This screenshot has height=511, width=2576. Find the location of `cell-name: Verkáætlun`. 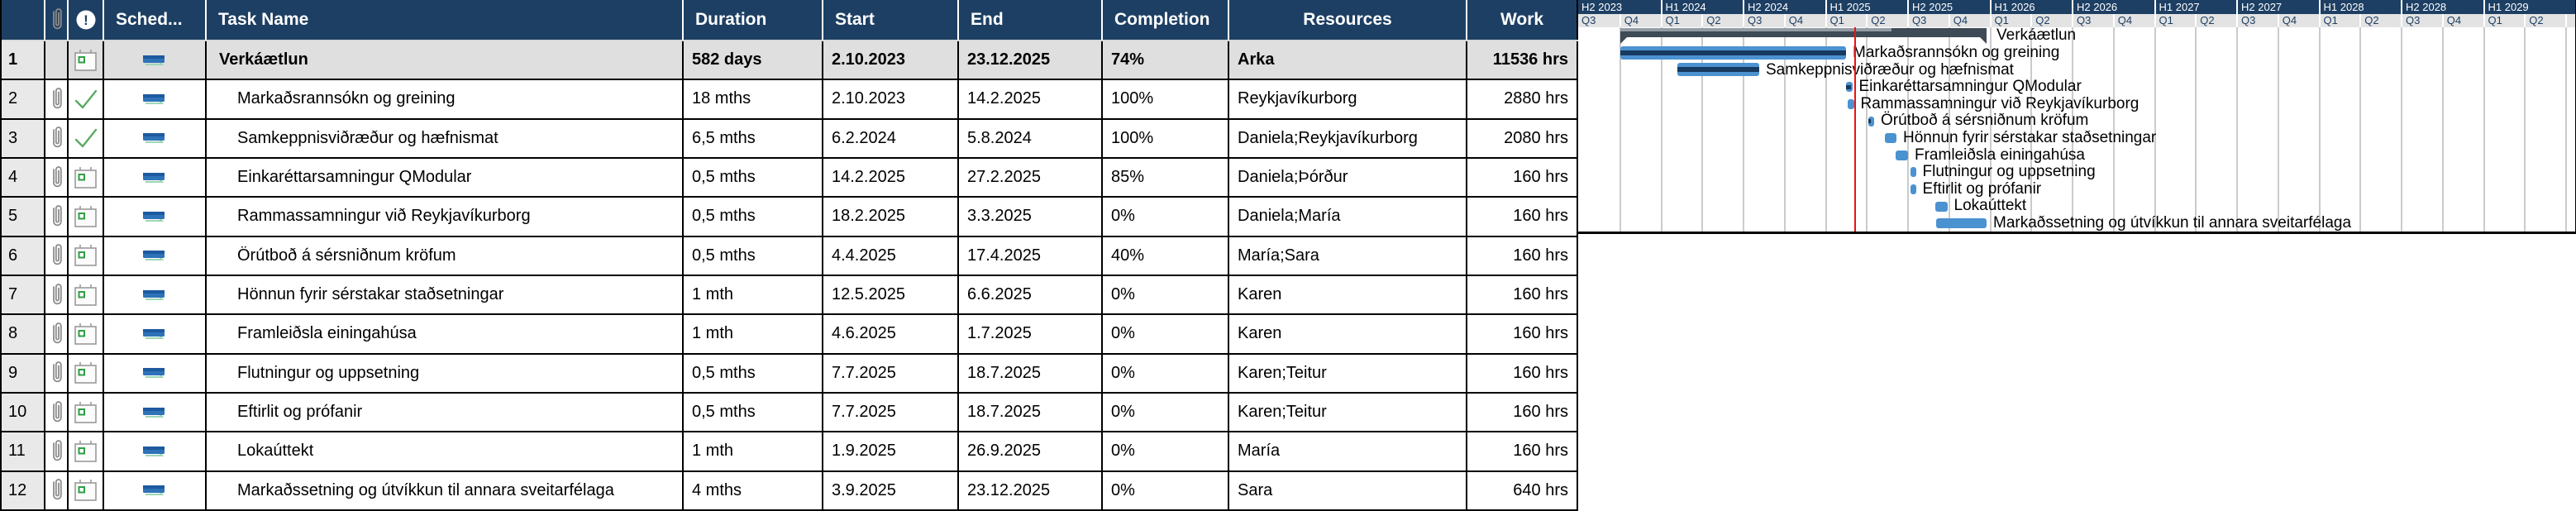

cell-name: Verkáætlun is located at coordinates (445, 60).